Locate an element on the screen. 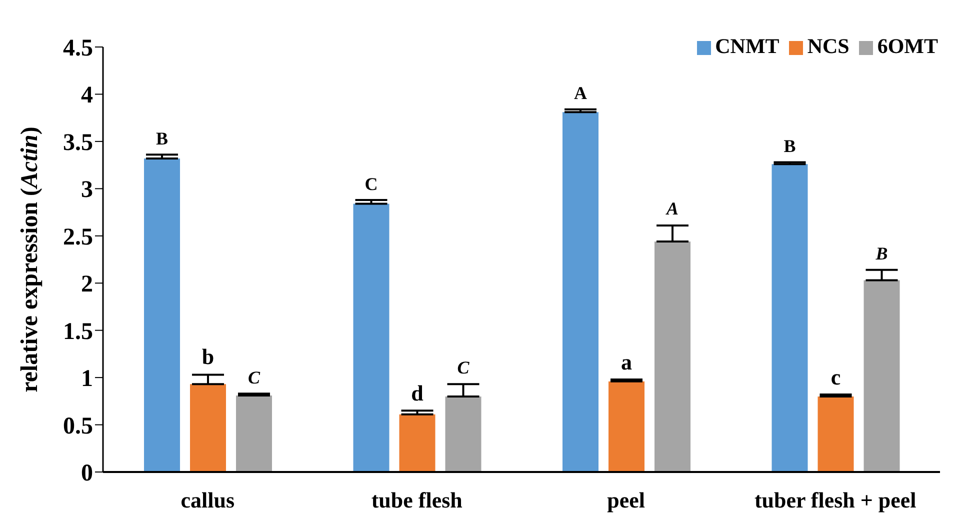 Image resolution: width=966 pixels, height=523 pixels. data-label: a is located at coordinates (626, 361).